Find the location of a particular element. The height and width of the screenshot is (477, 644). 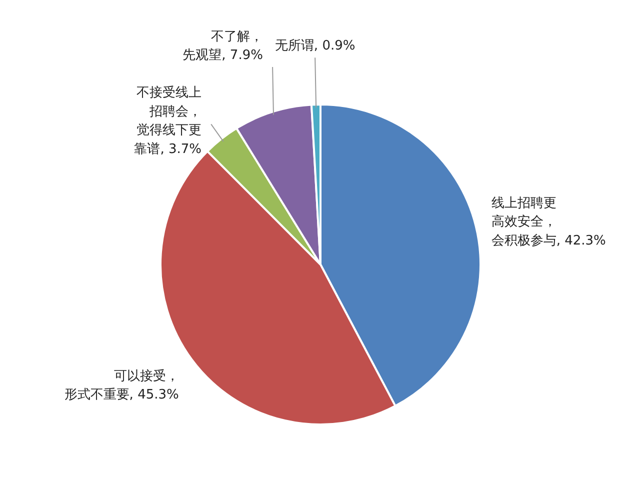

slice-label: 可以接受，形式不重要, 45.3% is located at coordinates (121, 385).